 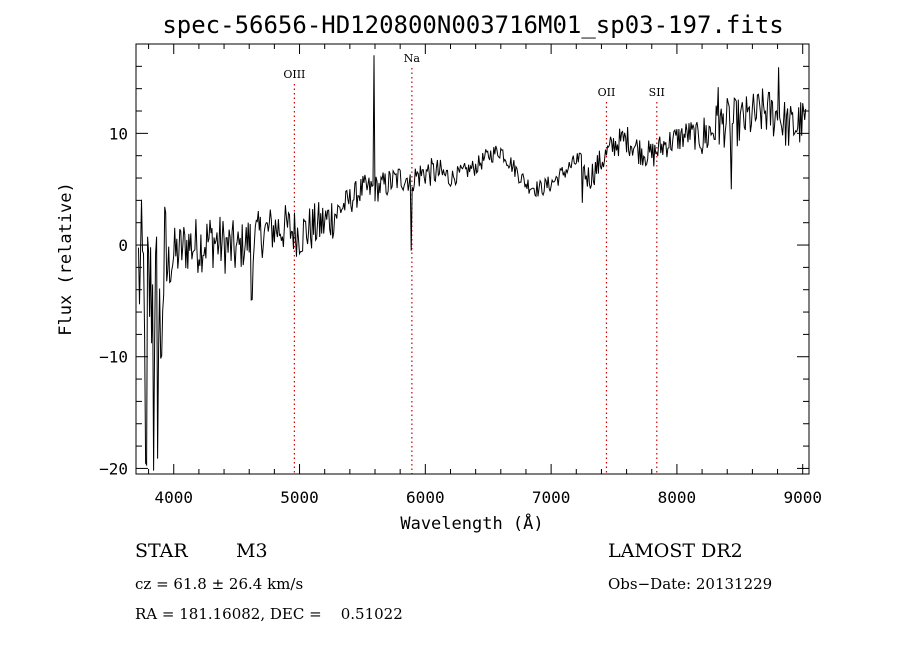 I want to click on x-tick-label: 4000, so click(x=173, y=497).